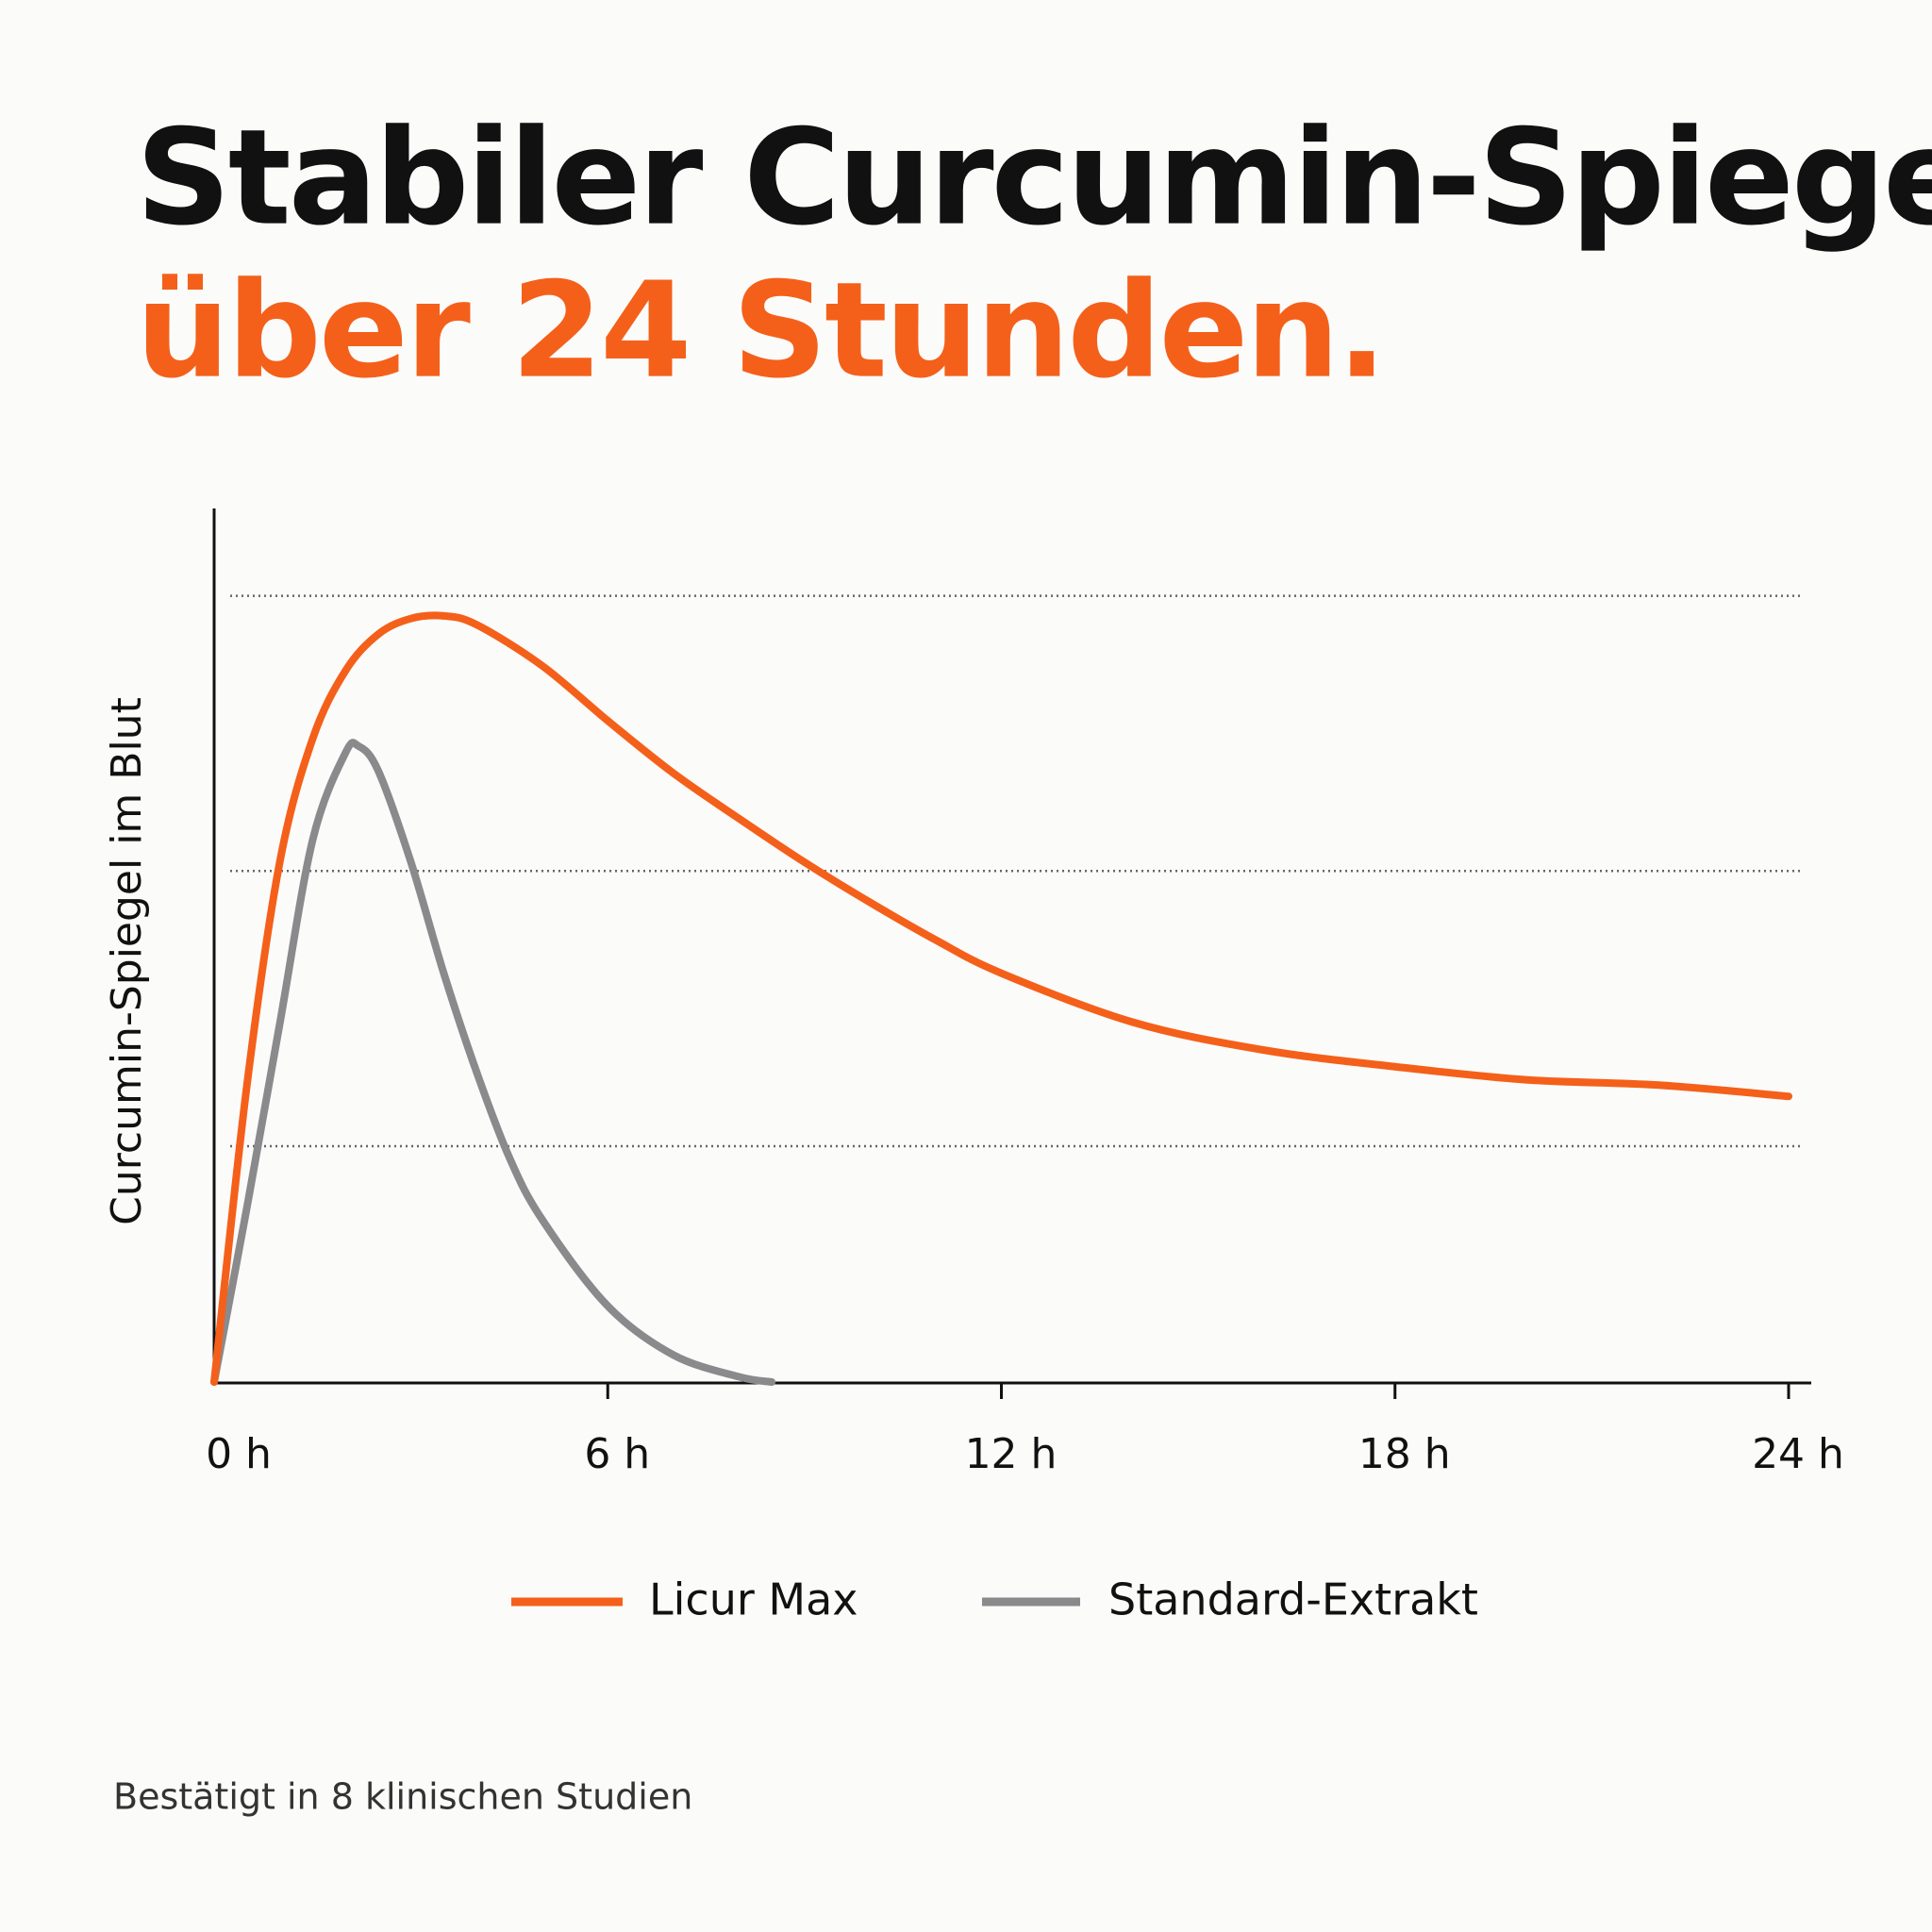  What do you see at coordinates (1798, 1454) in the screenshot?
I see `x-tick-label: 24 h` at bounding box center [1798, 1454].